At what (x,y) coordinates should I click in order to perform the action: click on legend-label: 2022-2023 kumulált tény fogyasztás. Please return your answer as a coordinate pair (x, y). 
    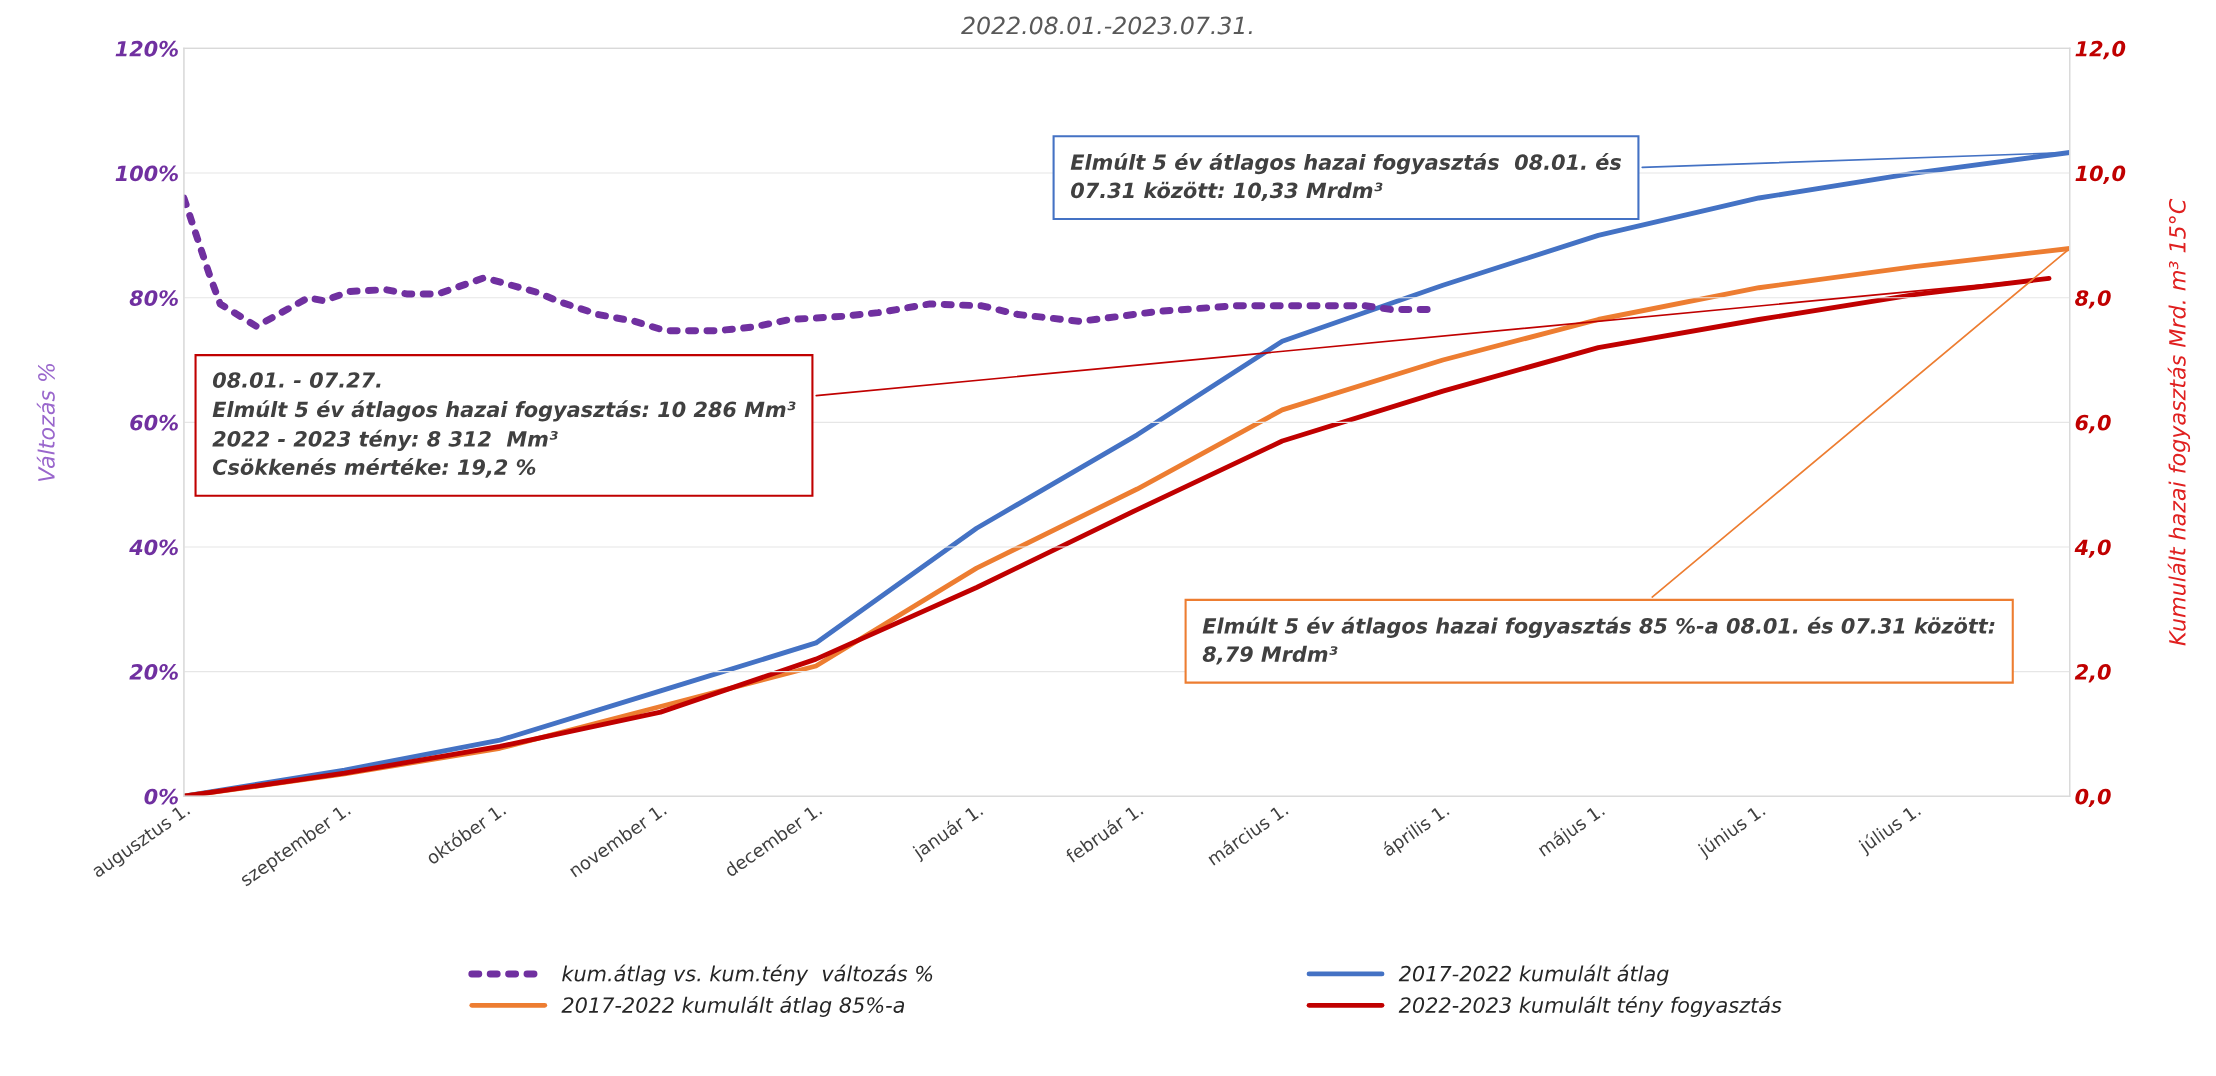
    Looking at the image, I should click on (1590, 1006).